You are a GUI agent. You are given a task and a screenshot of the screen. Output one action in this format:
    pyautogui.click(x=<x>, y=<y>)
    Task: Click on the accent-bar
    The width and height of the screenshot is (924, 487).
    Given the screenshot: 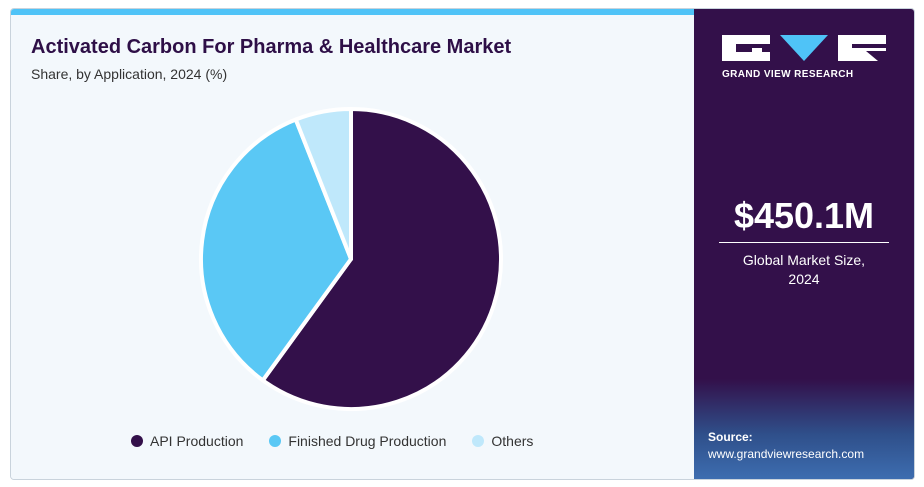 What is the action you would take?
    pyautogui.click(x=352, y=12)
    